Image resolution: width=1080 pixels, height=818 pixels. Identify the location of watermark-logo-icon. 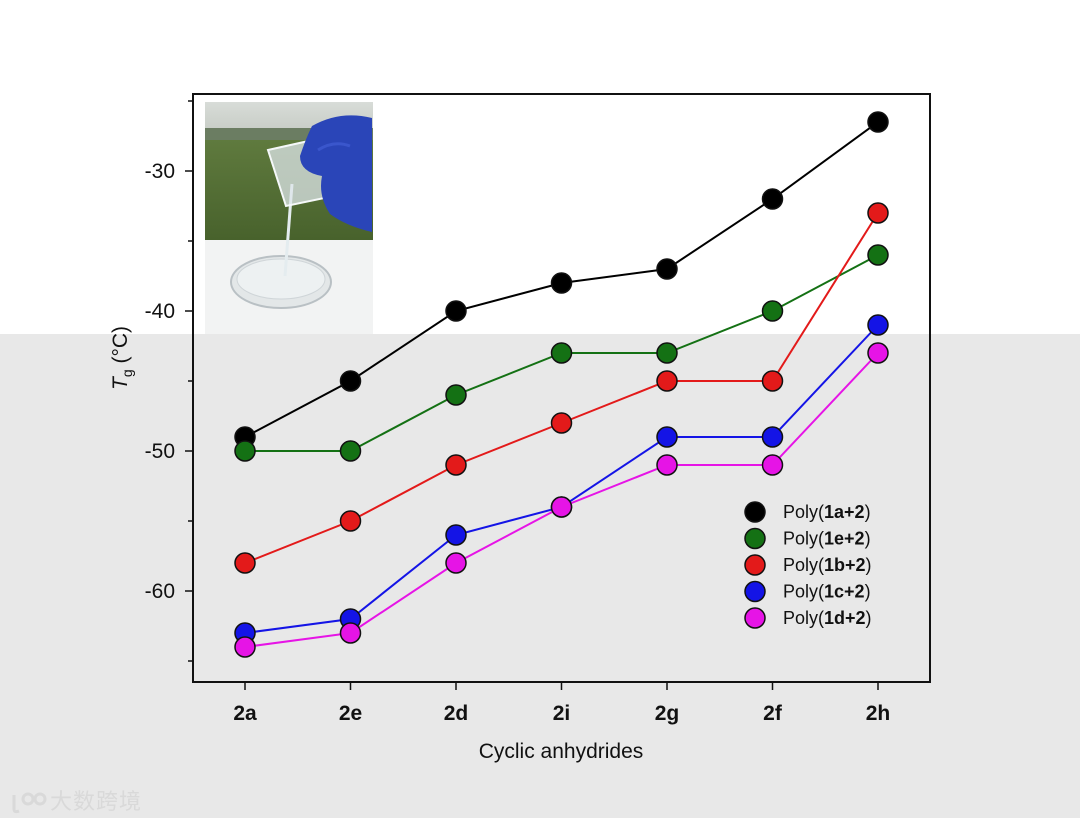
(29, 803).